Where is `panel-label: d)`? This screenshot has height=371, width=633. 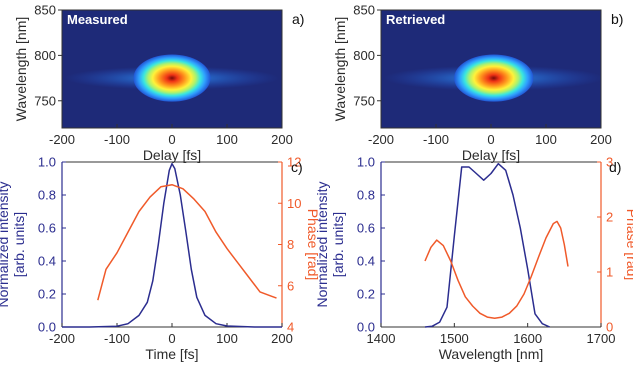 panel-label: d) is located at coordinates (615, 167).